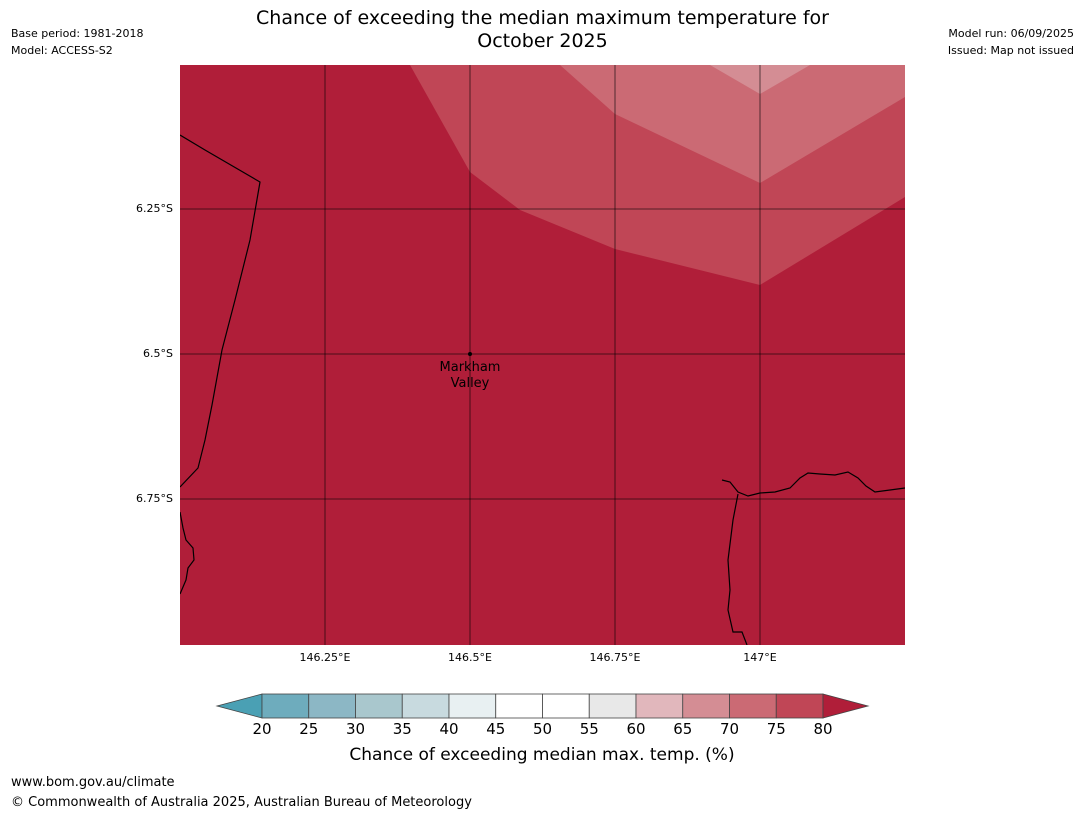  Describe the element at coordinates (823, 729) in the screenshot. I see `colorbar-tick-label: 80` at that location.